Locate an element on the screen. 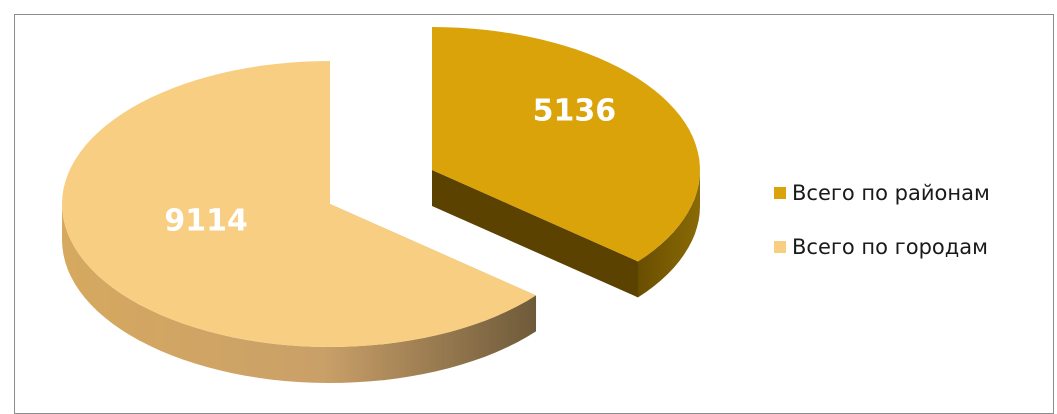  legend-item-districts: Всего по районам is located at coordinates (882, 193).